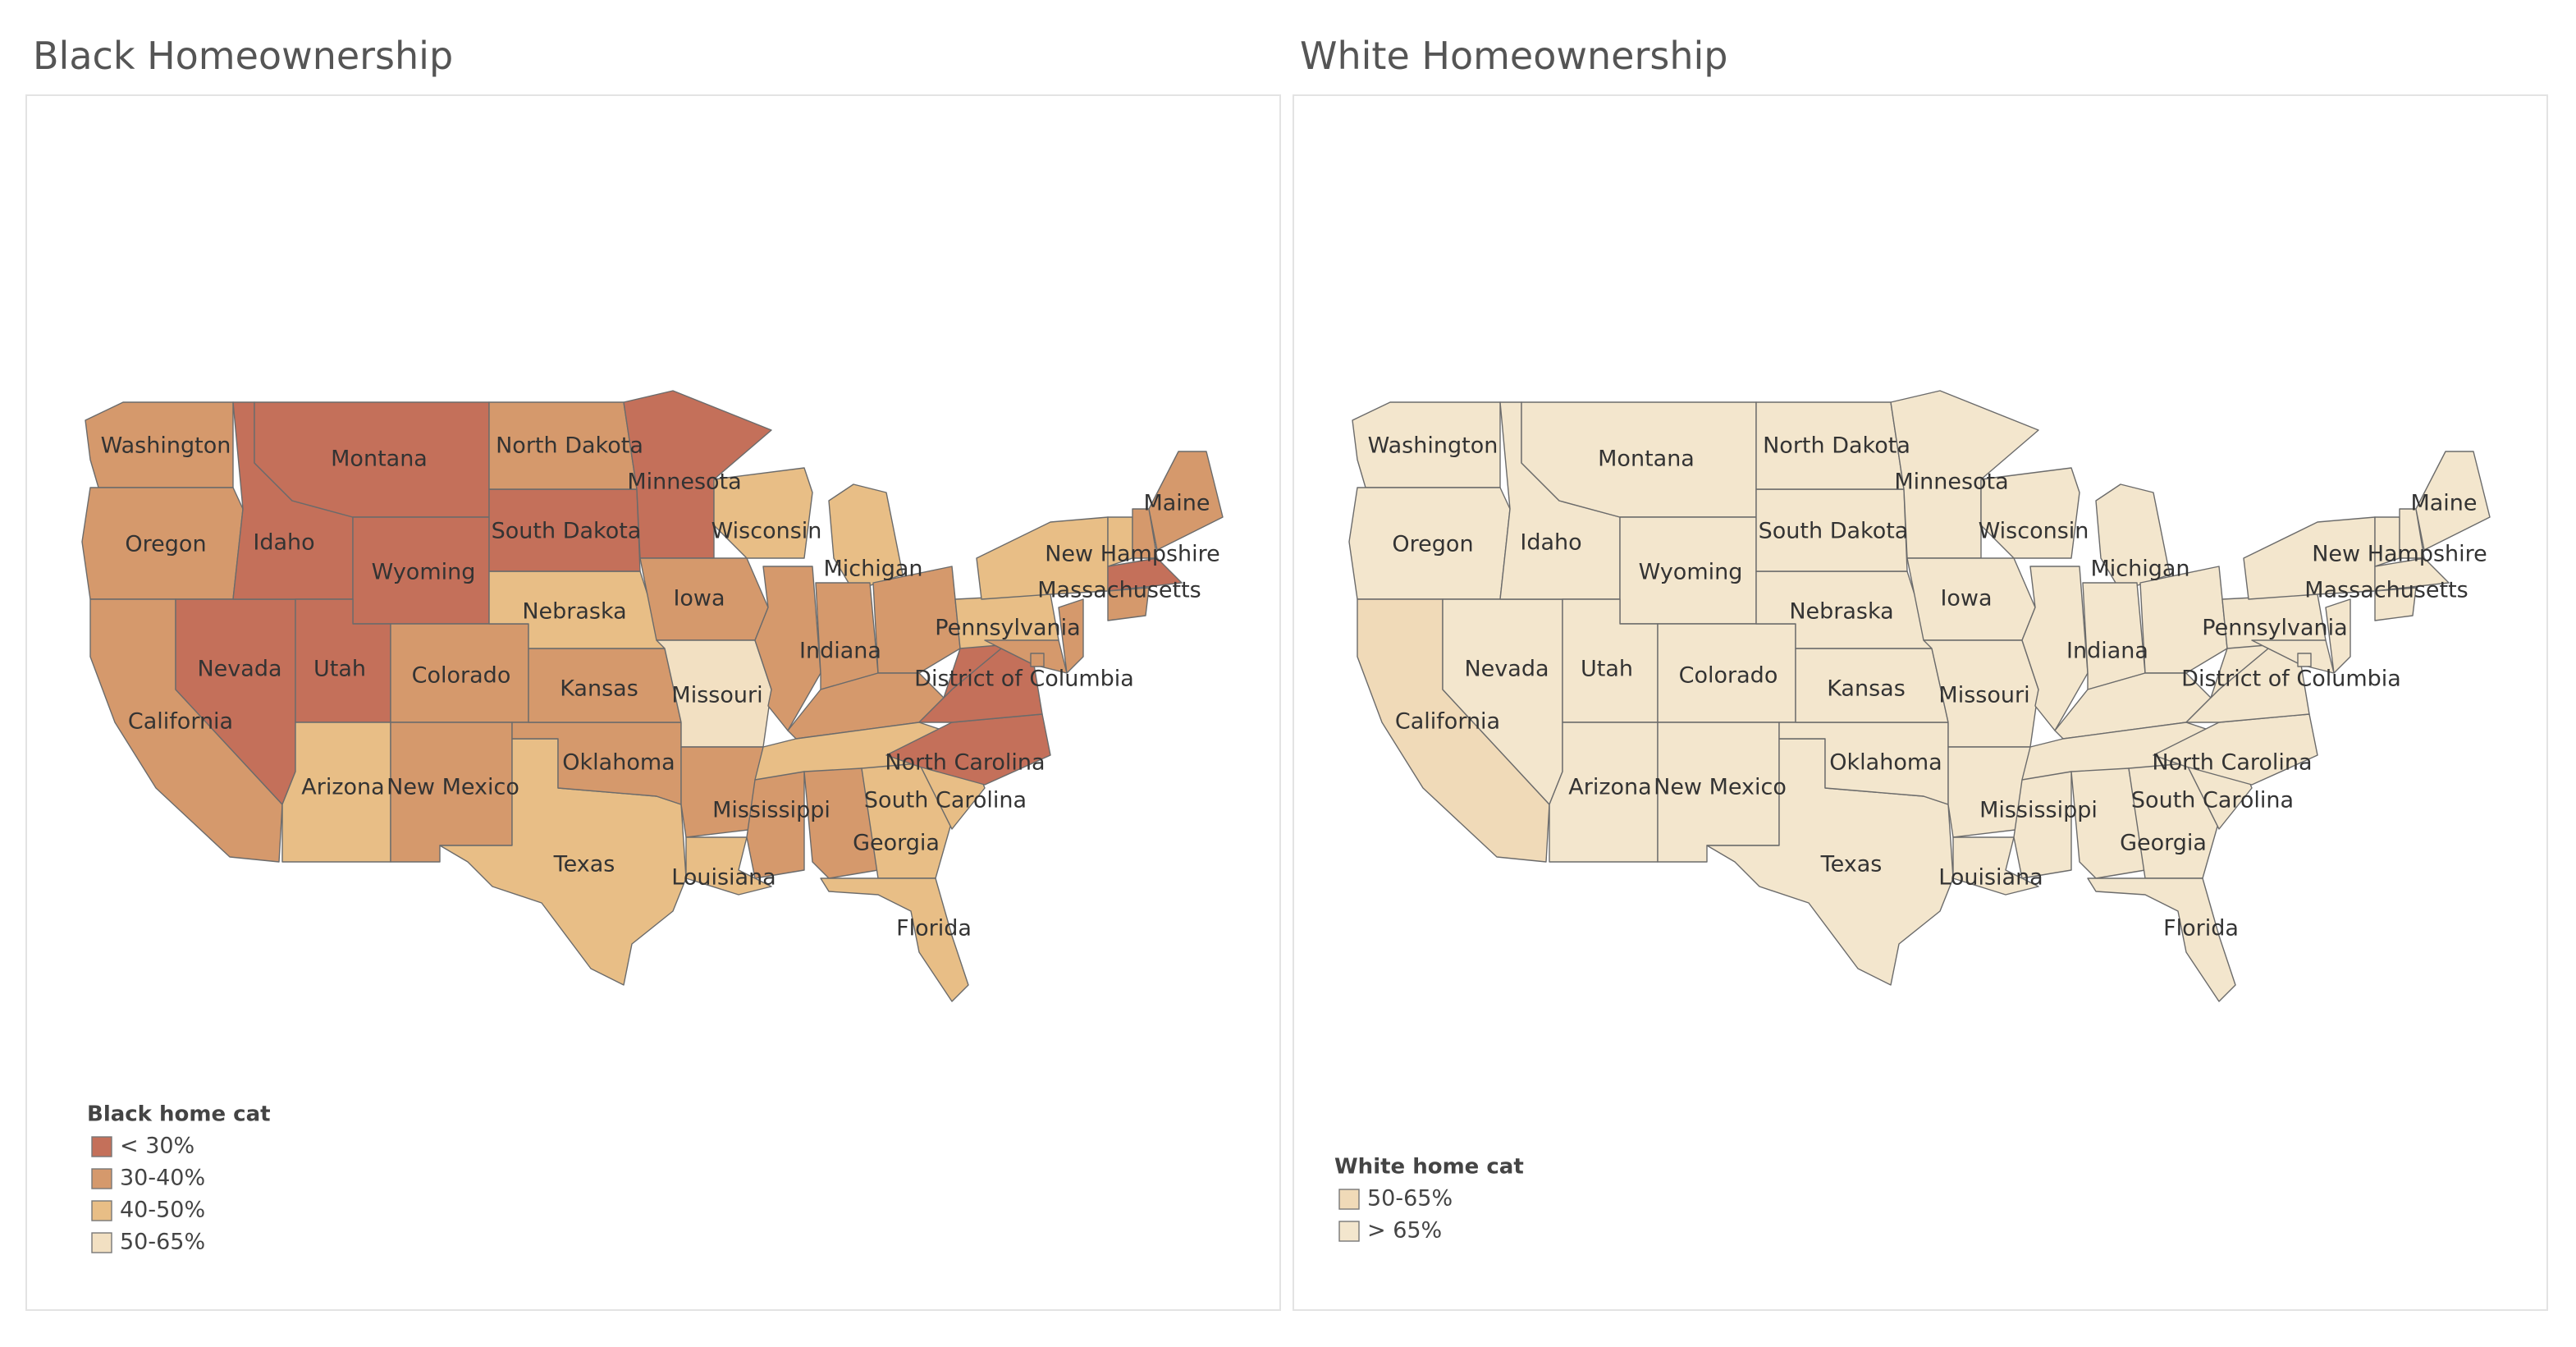 This screenshot has width=2576, height=1347. Describe the element at coordinates (157, 1146) in the screenshot. I see `legend-label: < 30%` at that location.